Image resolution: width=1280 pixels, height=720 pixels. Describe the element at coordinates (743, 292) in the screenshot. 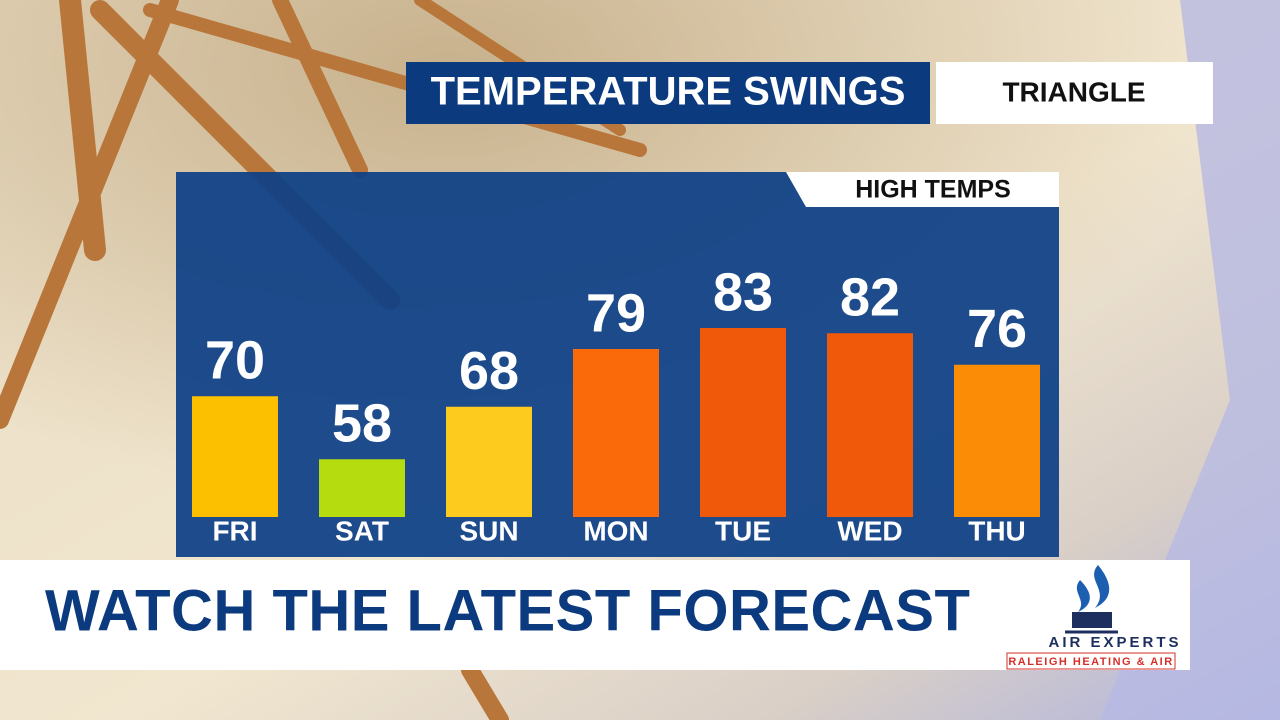

I see `value-label: 83` at that location.